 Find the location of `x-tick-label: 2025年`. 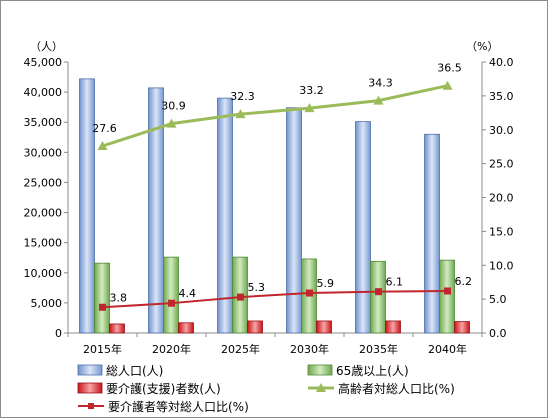

x-tick-label: 2025年 is located at coordinates (240, 349).